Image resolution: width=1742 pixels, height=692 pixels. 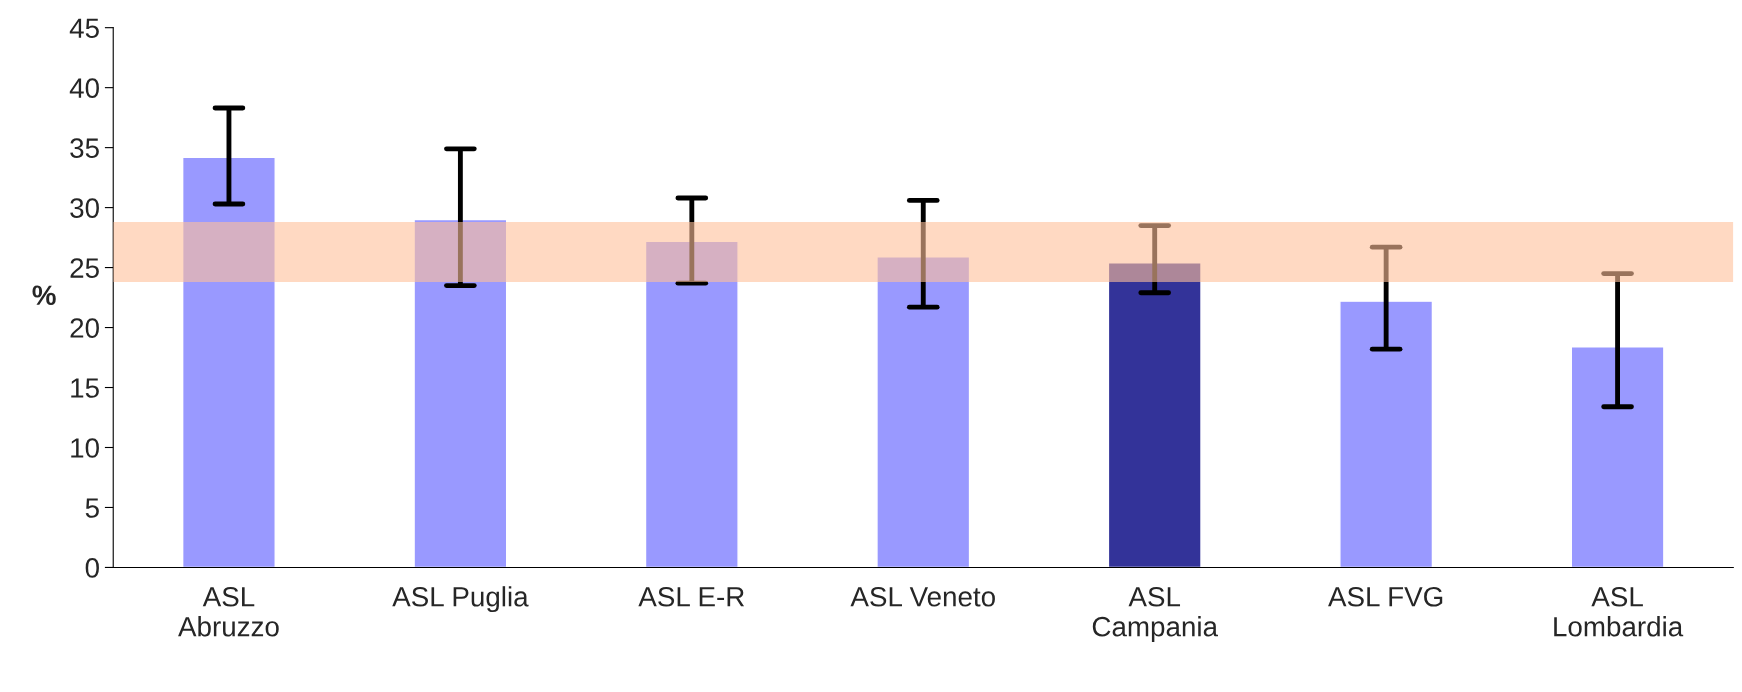 I want to click on y-tick-label: 10, so click(x=85, y=448).